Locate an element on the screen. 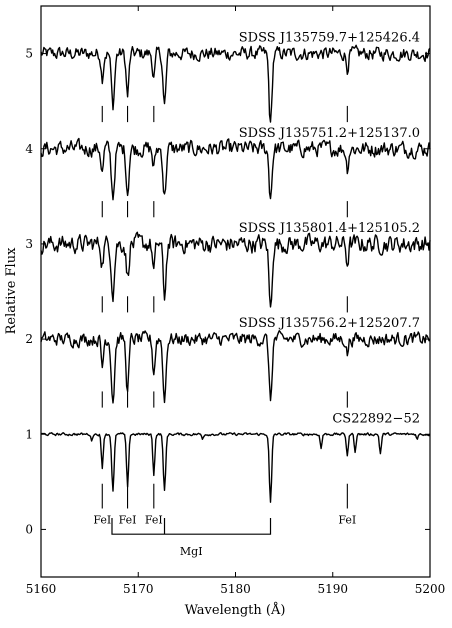 The image size is (452, 628). y-tick-label-4: 4 is located at coordinates (29, 149).